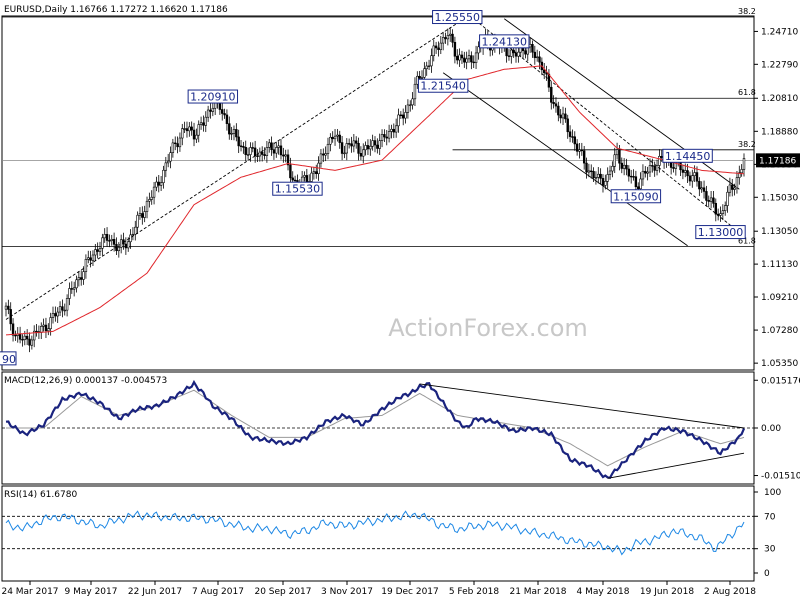  What do you see at coordinates (720, 232) in the screenshot?
I see `price-annotation: 1.13000` at bounding box center [720, 232].